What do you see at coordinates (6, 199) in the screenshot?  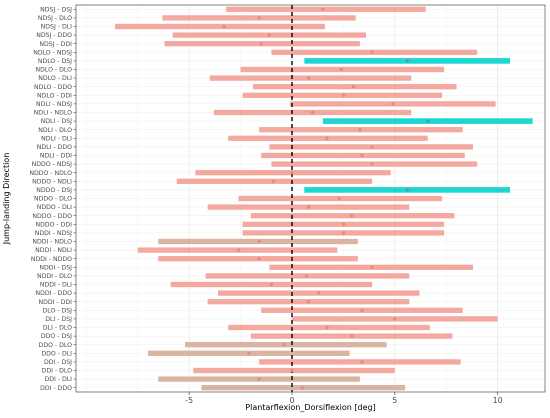 I see `y-axis-title: Jump-landing Direction` at bounding box center [6, 199].